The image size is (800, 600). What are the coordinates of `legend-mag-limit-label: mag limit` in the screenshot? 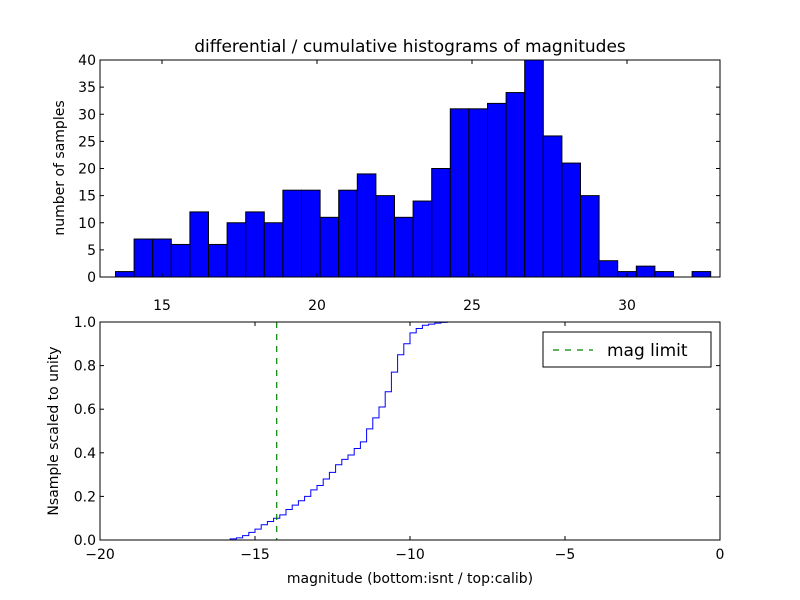 It's located at (647, 351).